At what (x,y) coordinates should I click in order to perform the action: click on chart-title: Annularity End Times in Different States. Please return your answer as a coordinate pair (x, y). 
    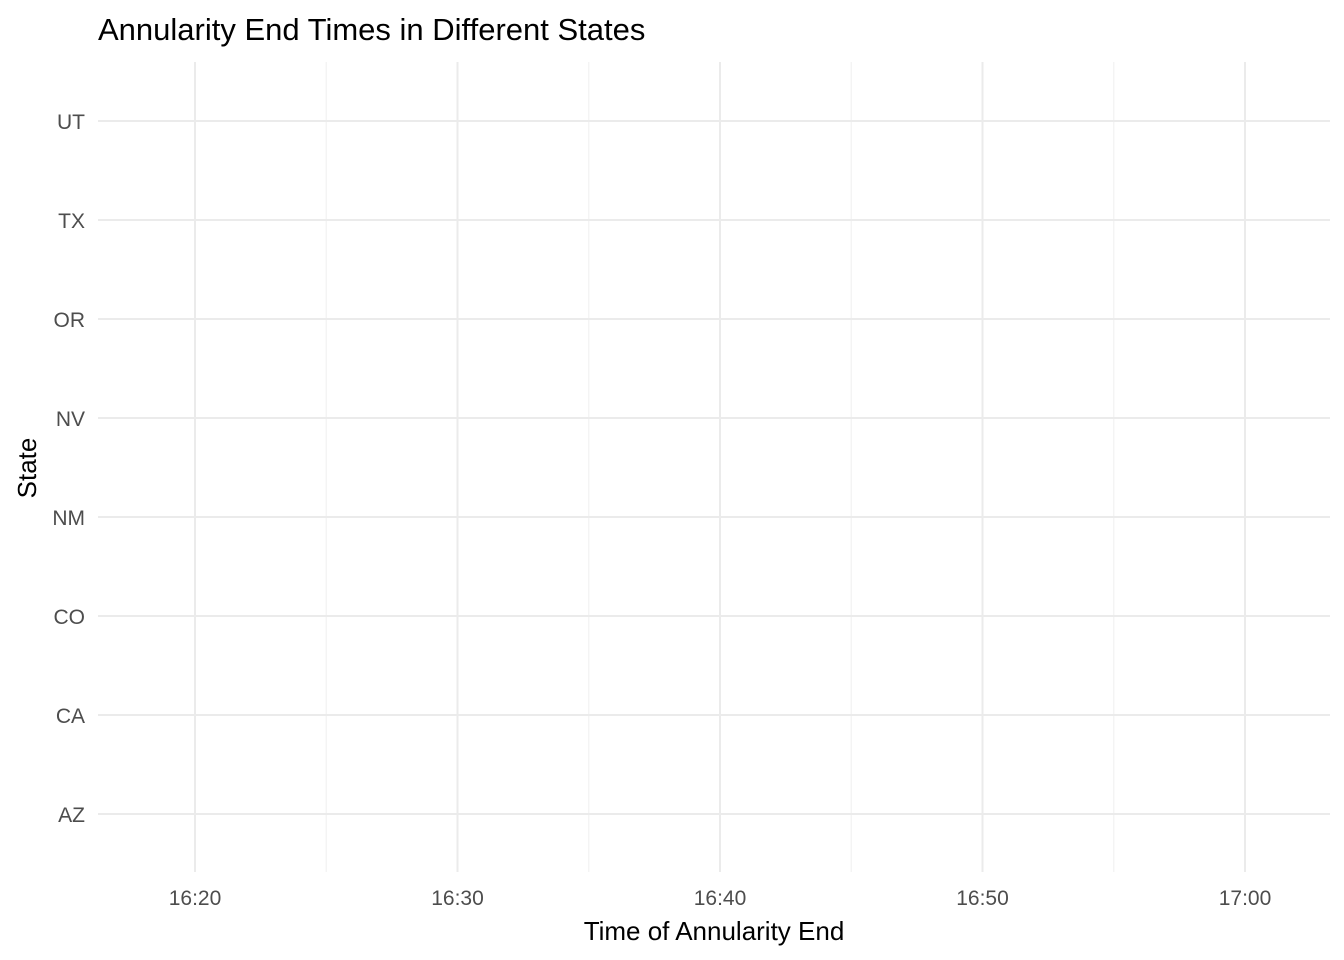
    Looking at the image, I should click on (371, 29).